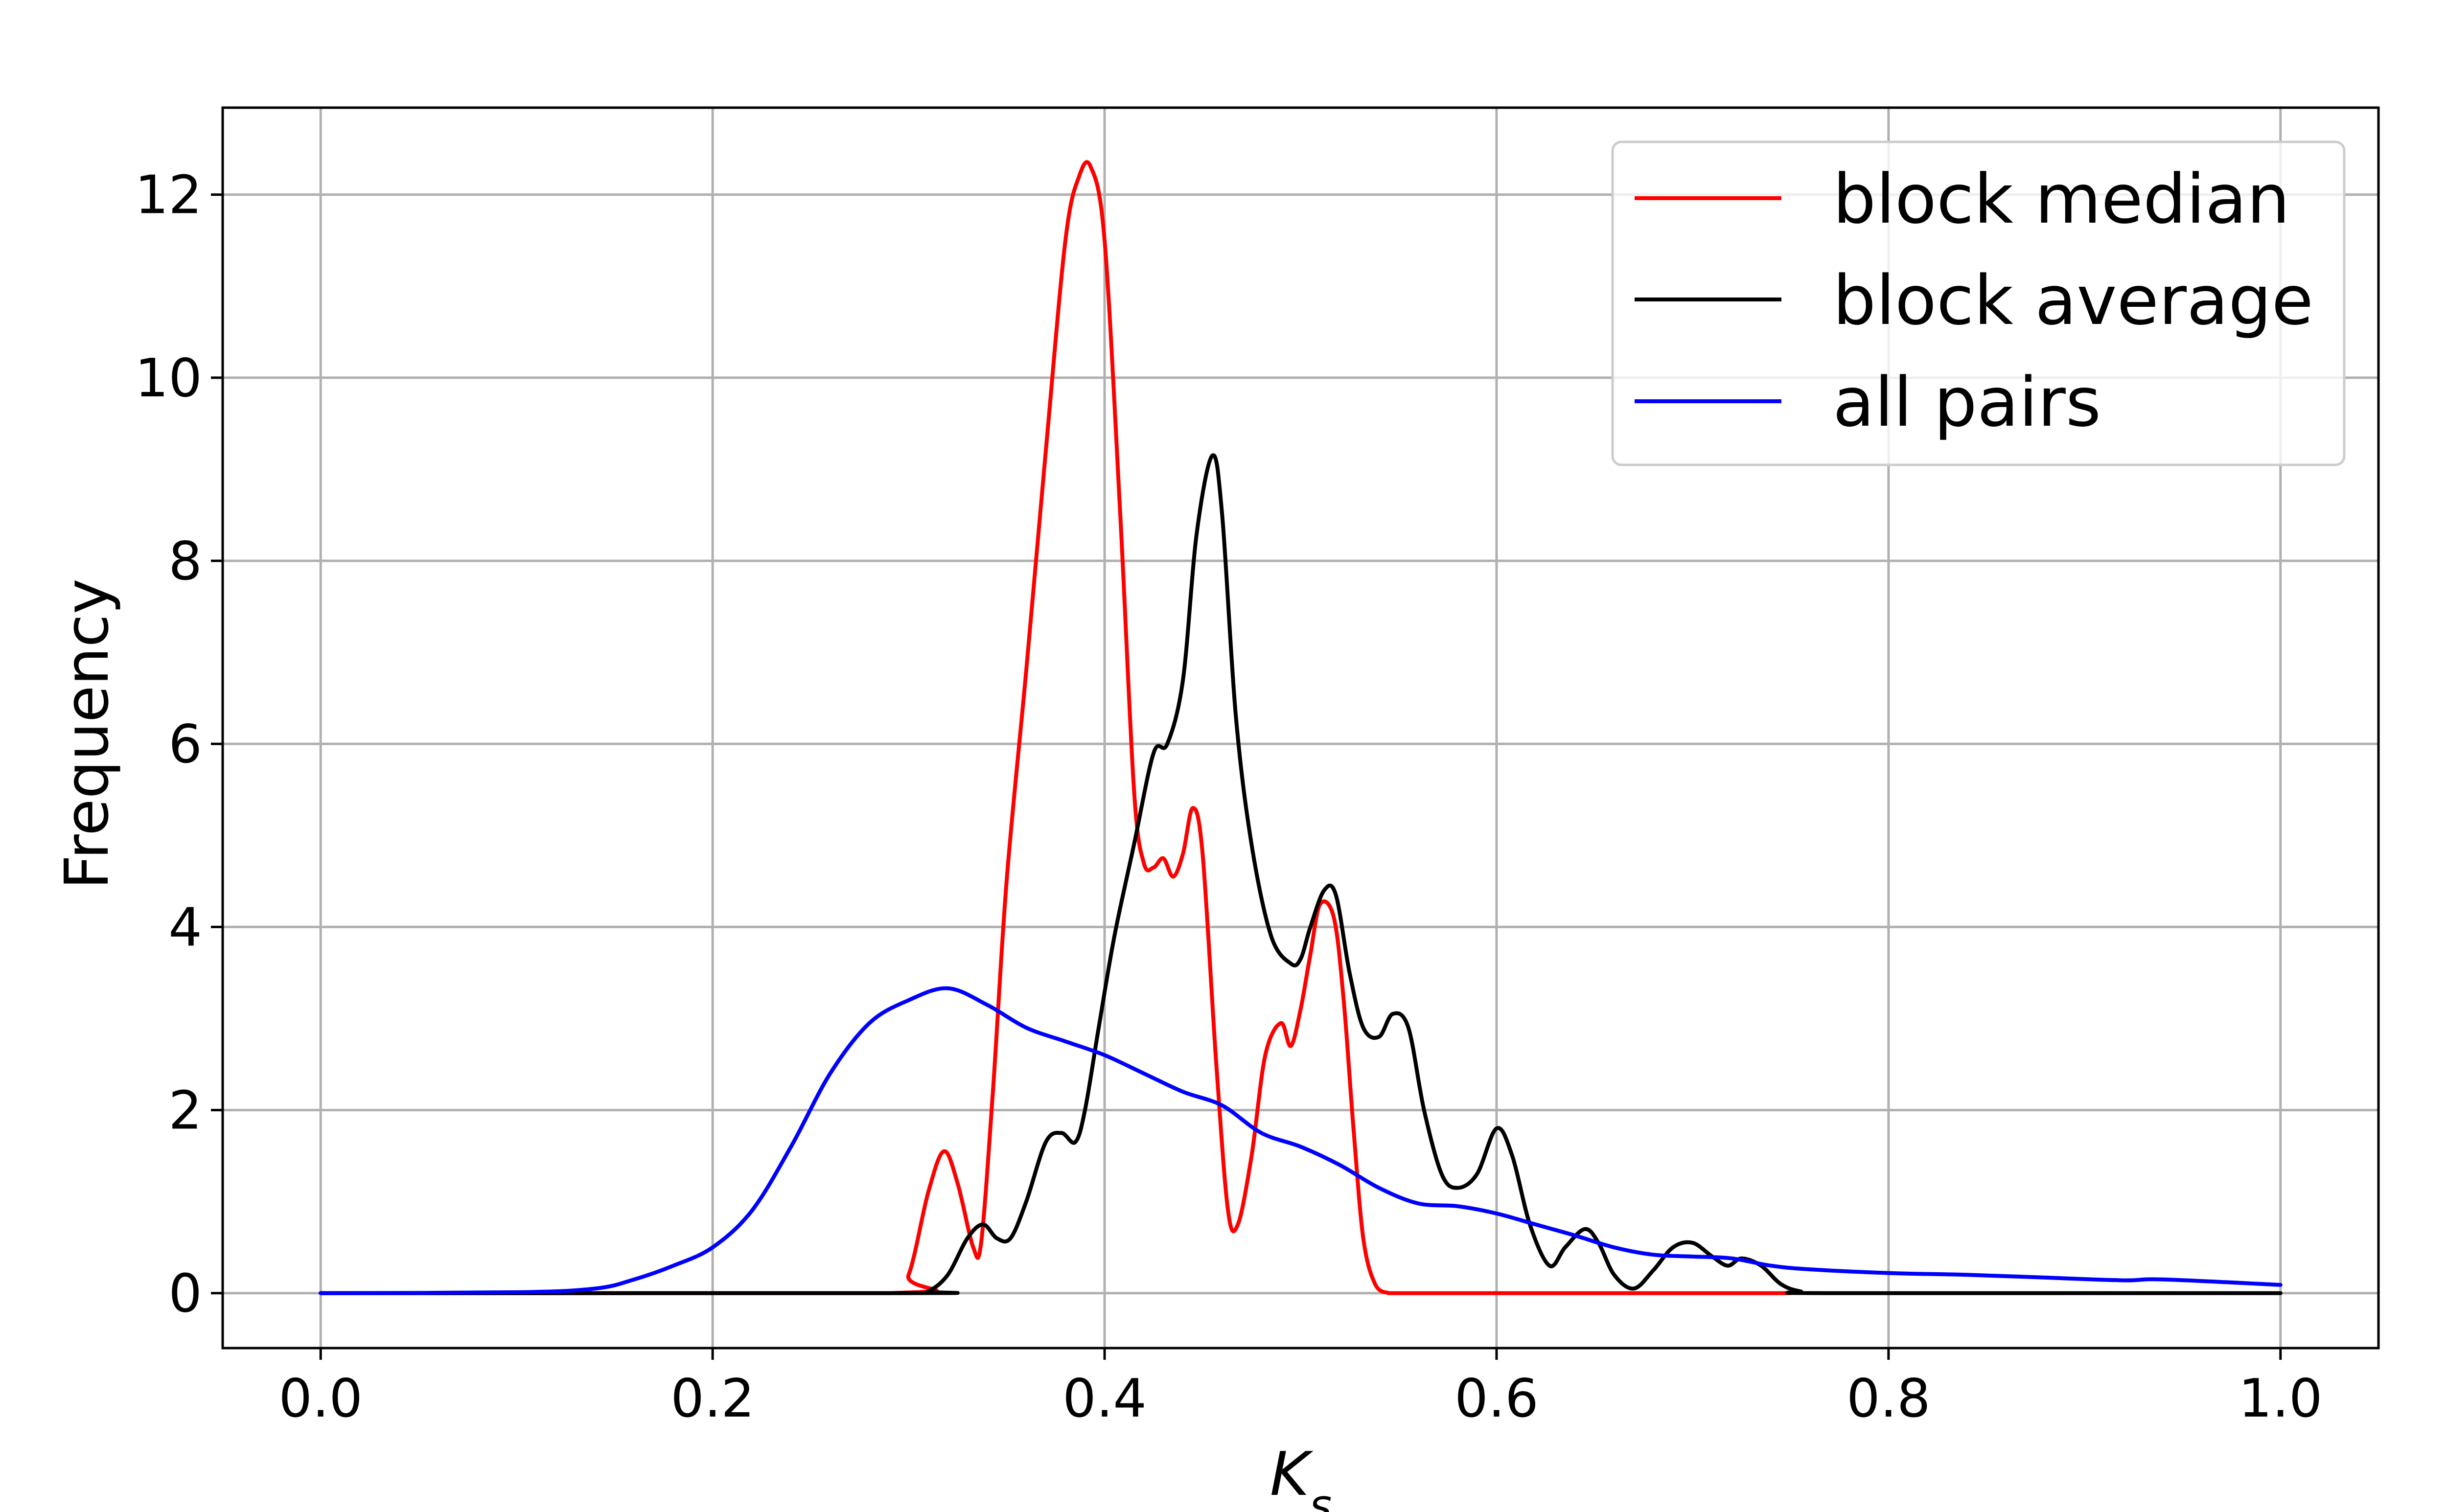  What do you see at coordinates (1967, 402) in the screenshot?
I see `legend-label-all-pairs: all pairs` at bounding box center [1967, 402].